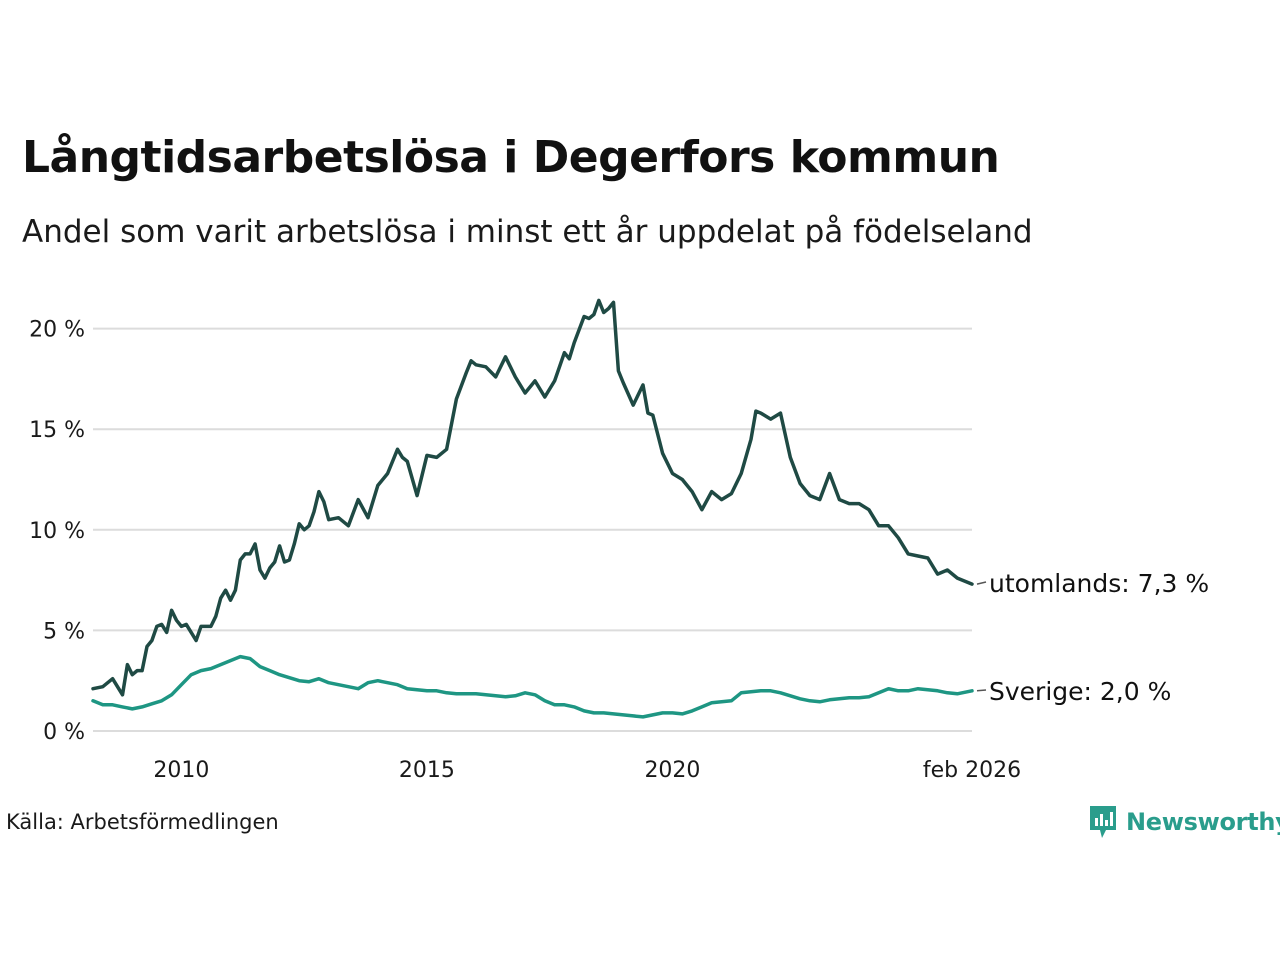 This screenshot has height=960, width=1280. I want to click on brand-name: Newsworthy, so click(1203, 822).